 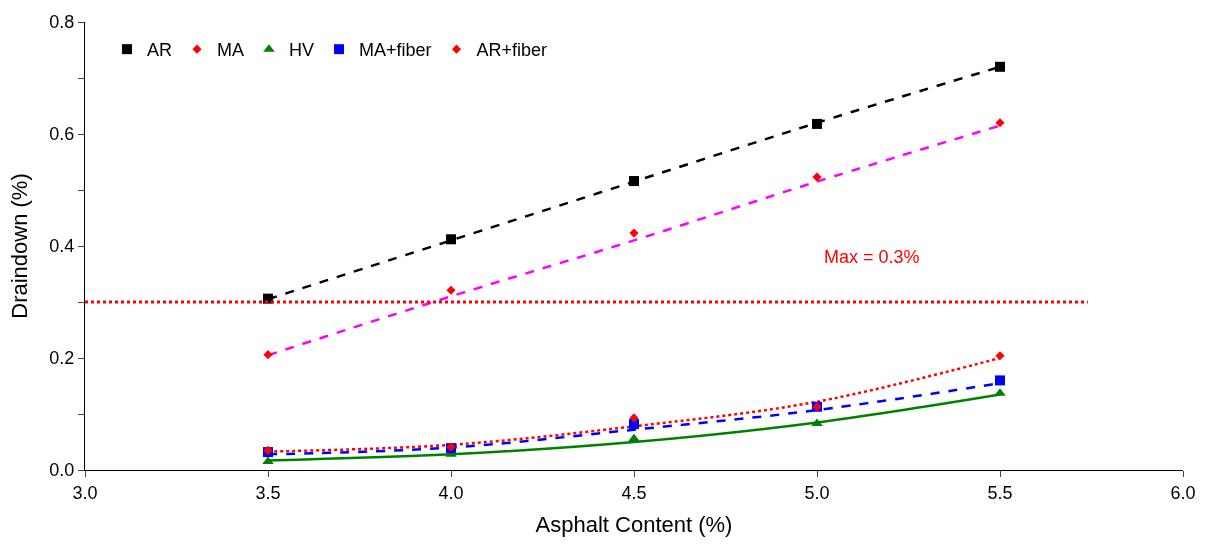 What do you see at coordinates (230, 50) in the screenshot?
I see `legend-label: MA` at bounding box center [230, 50].